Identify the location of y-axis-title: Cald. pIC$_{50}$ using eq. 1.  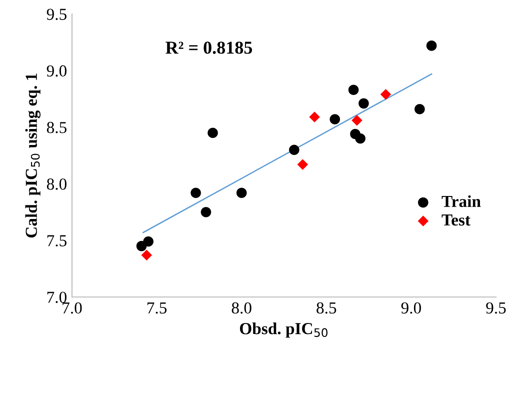
(32, 156).